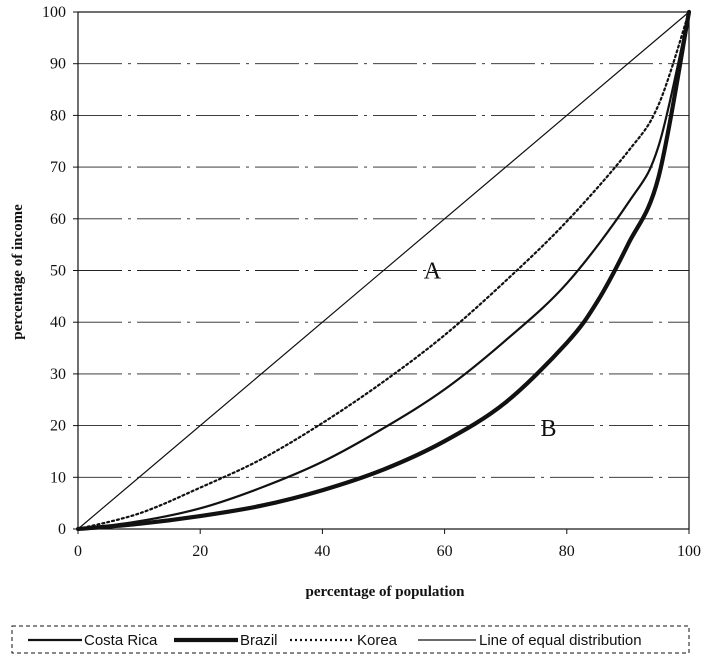  Describe the element at coordinates (200, 551) in the screenshot. I see `x-tick-label: 20` at that location.